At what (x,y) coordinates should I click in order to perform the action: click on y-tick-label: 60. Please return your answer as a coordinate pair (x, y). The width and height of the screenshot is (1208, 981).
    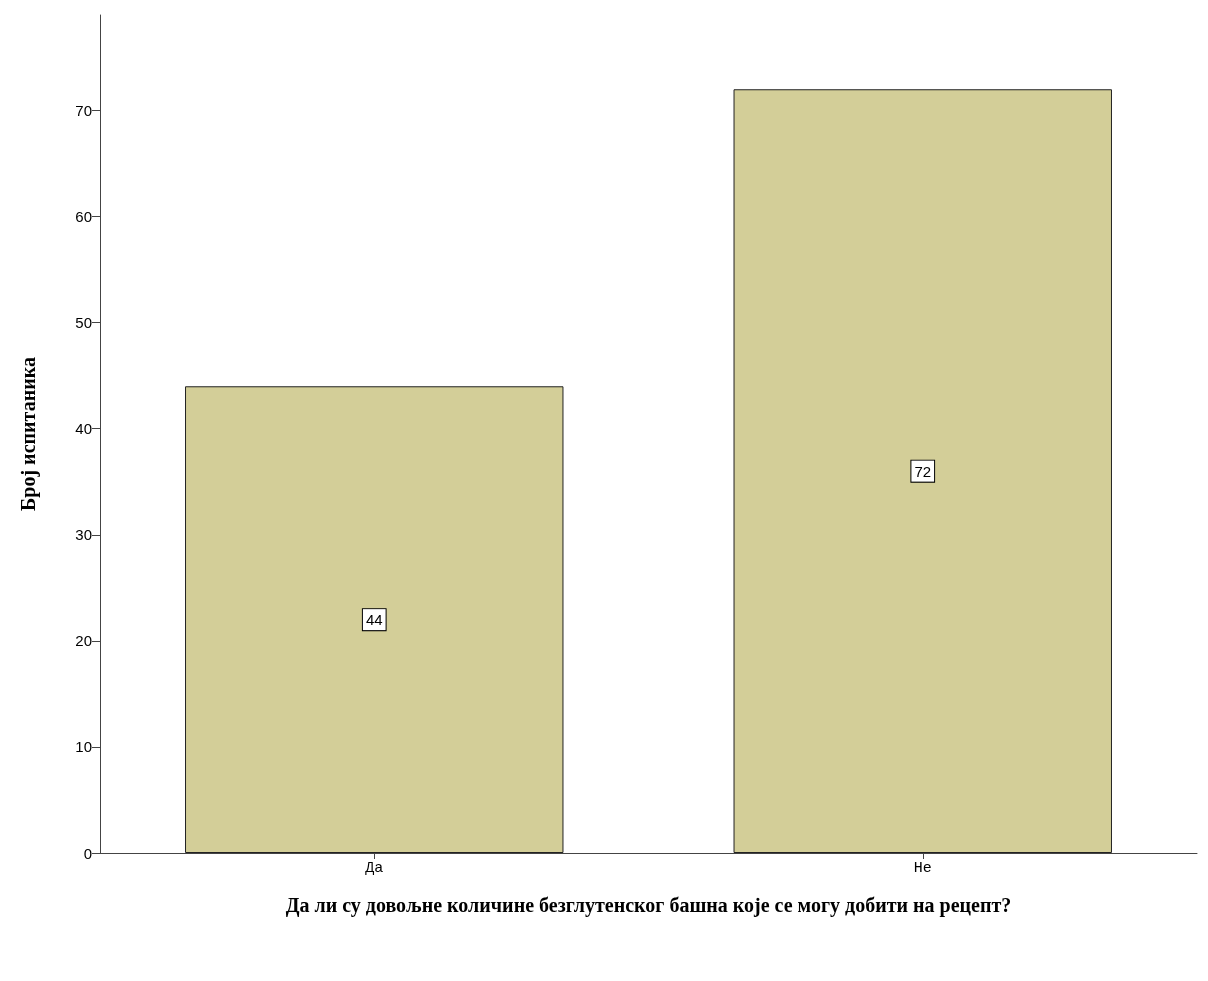
    Looking at the image, I should click on (83, 217).